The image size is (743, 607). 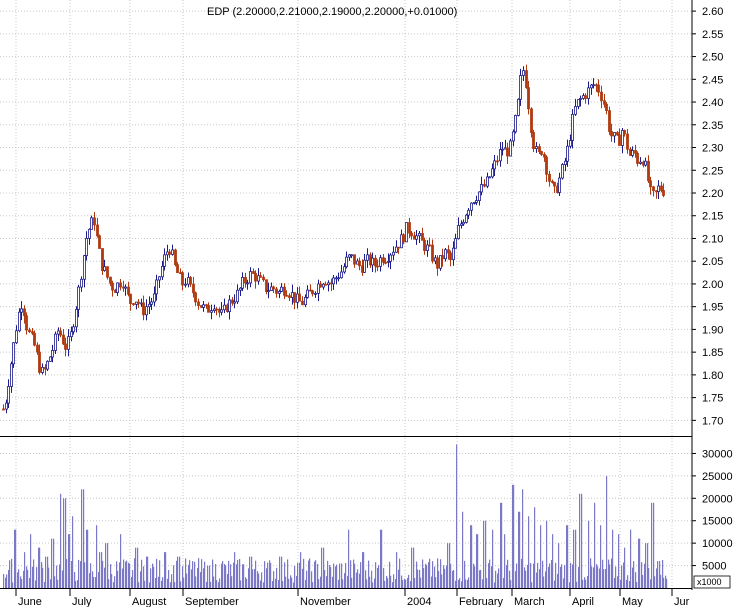 What do you see at coordinates (82, 601) in the screenshot?
I see `month-label: July` at bounding box center [82, 601].